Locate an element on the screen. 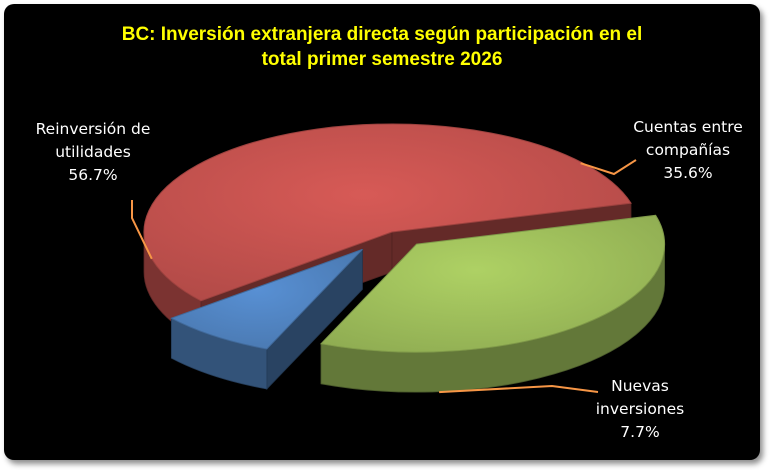 The image size is (770, 470). slice-label-reinversion-line-2: utilidades is located at coordinates (93, 152).